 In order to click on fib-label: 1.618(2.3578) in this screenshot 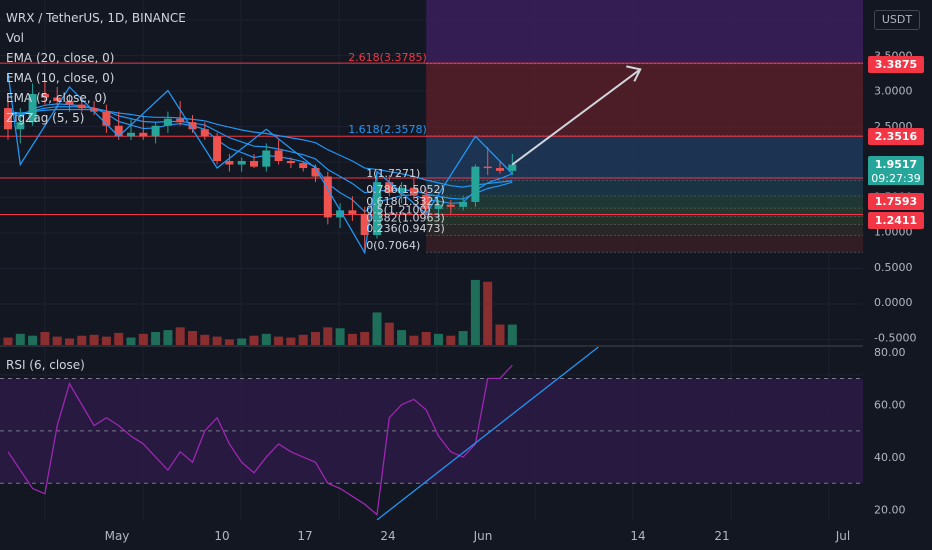, I will do `click(387, 129)`.